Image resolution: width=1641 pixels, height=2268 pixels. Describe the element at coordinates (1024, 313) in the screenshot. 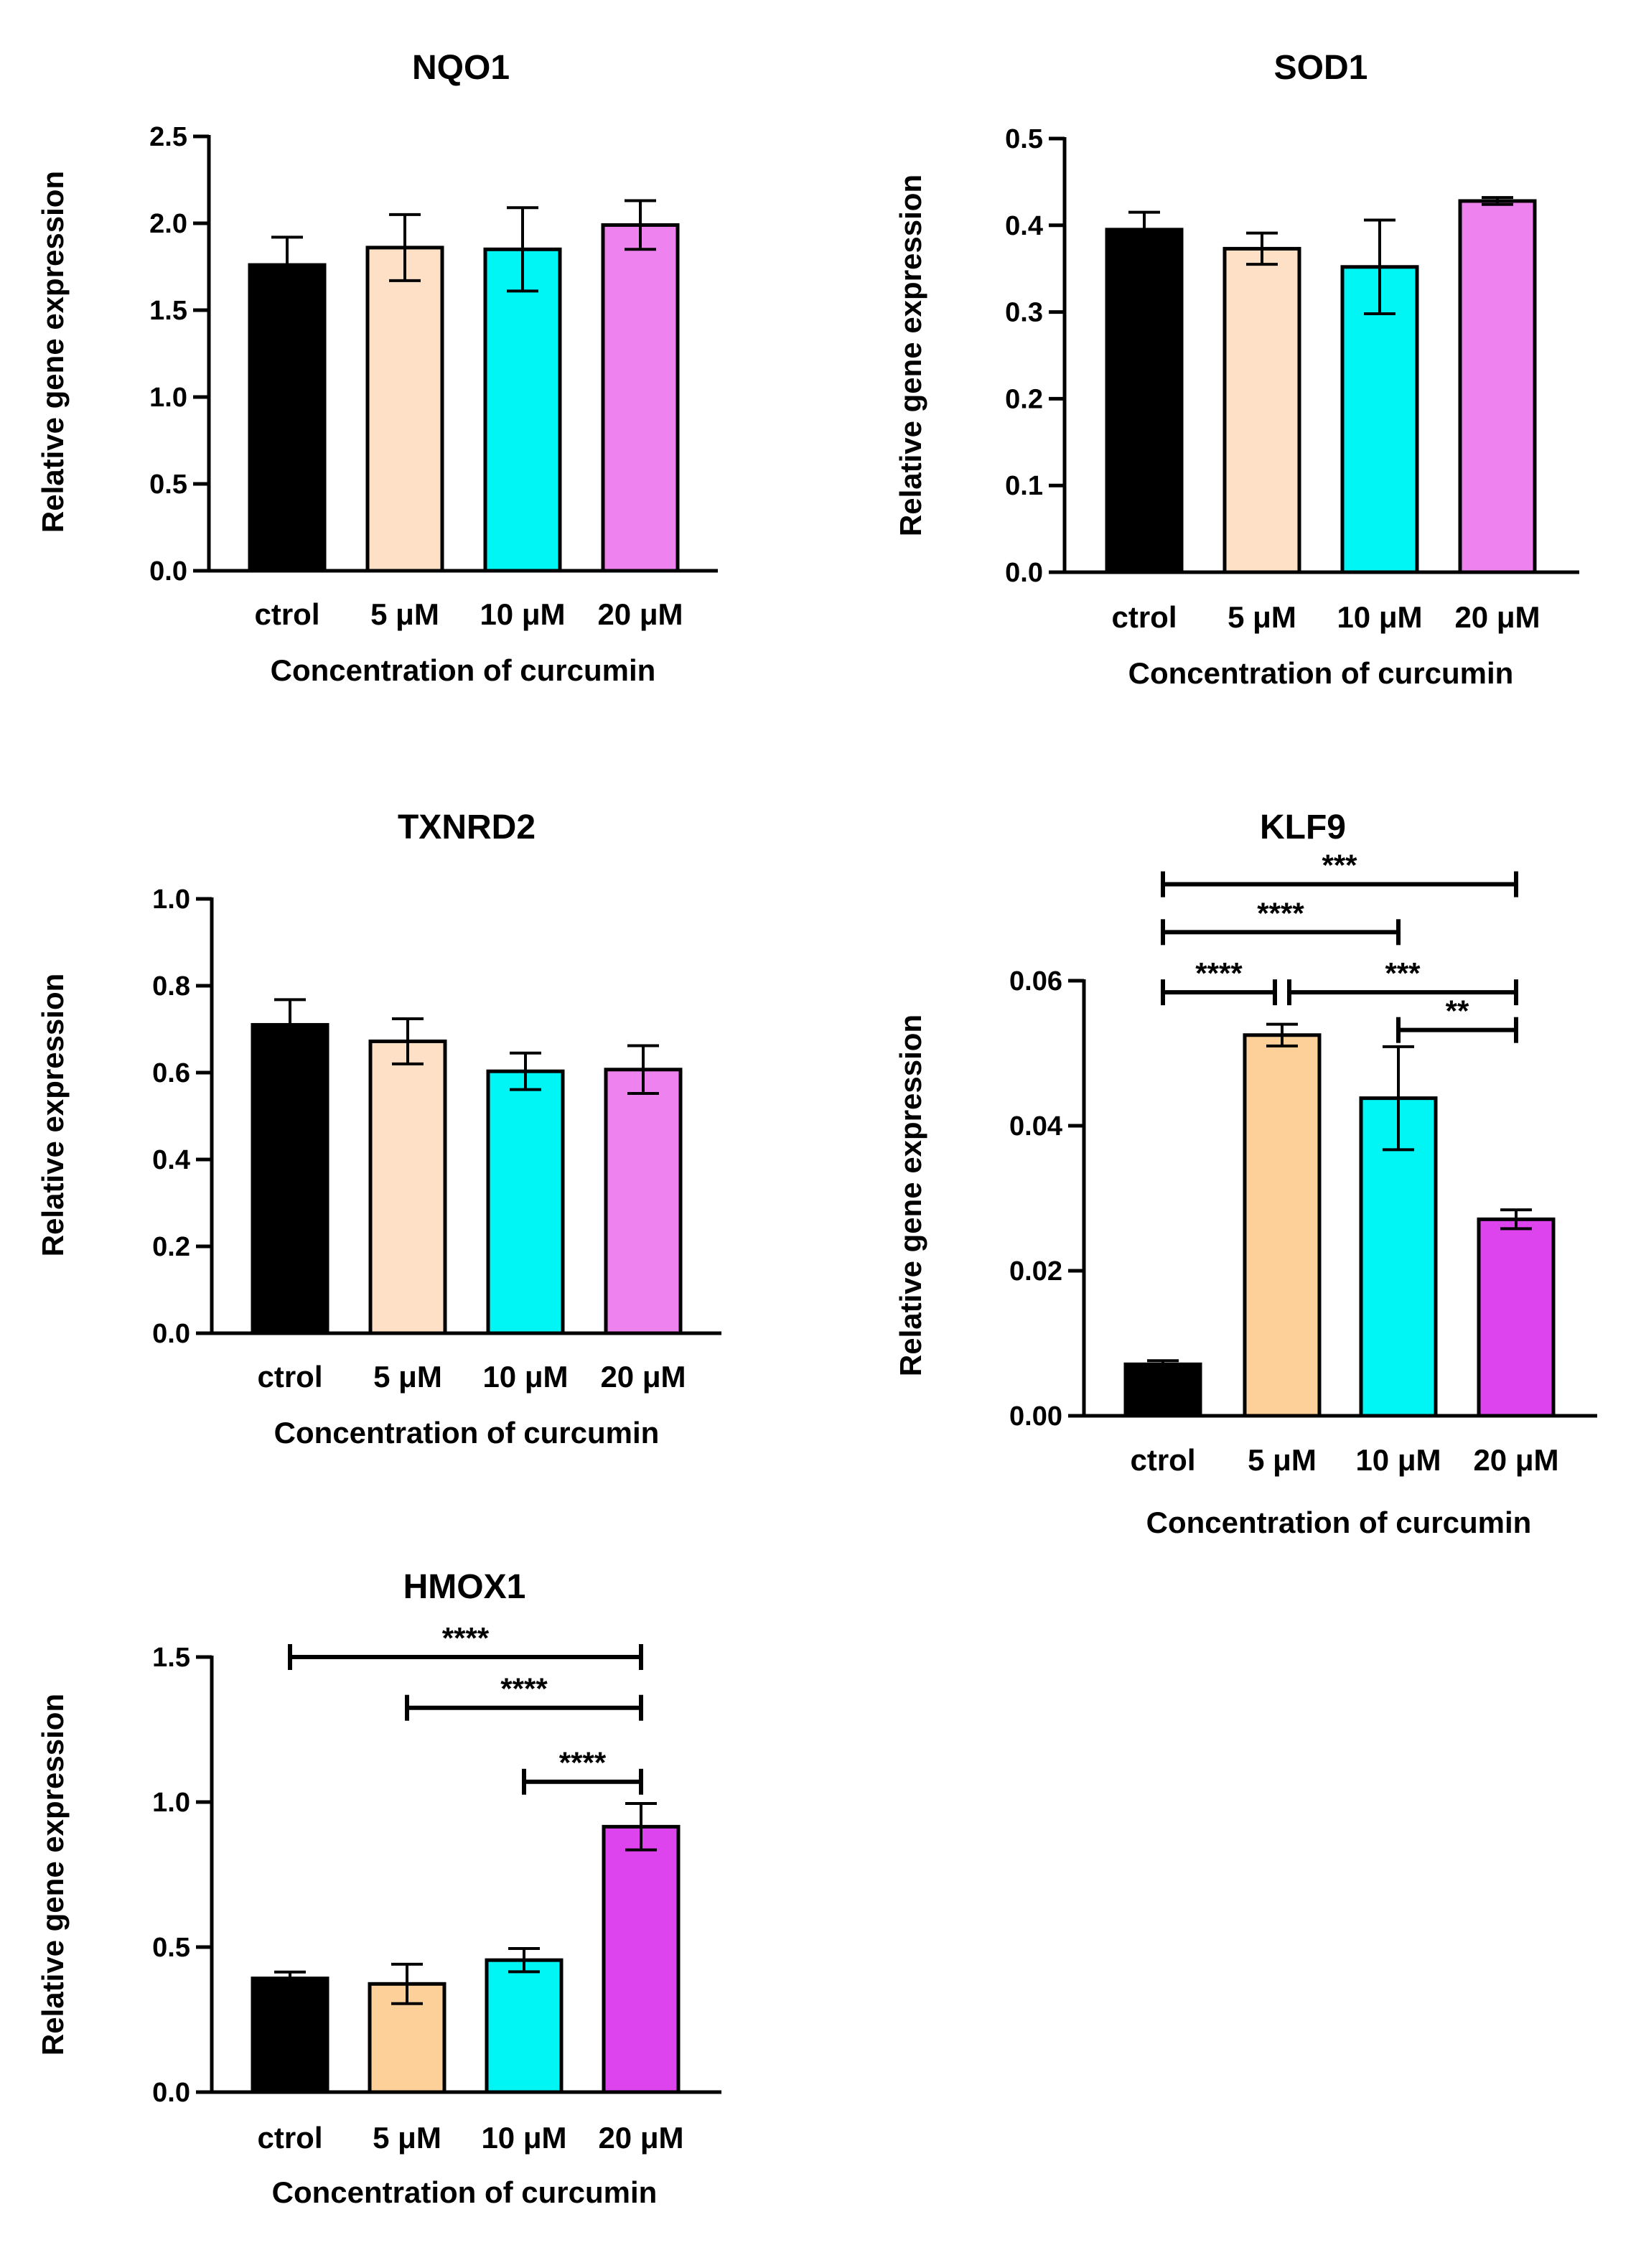

I see `y-tick-label: 0.3` at that location.